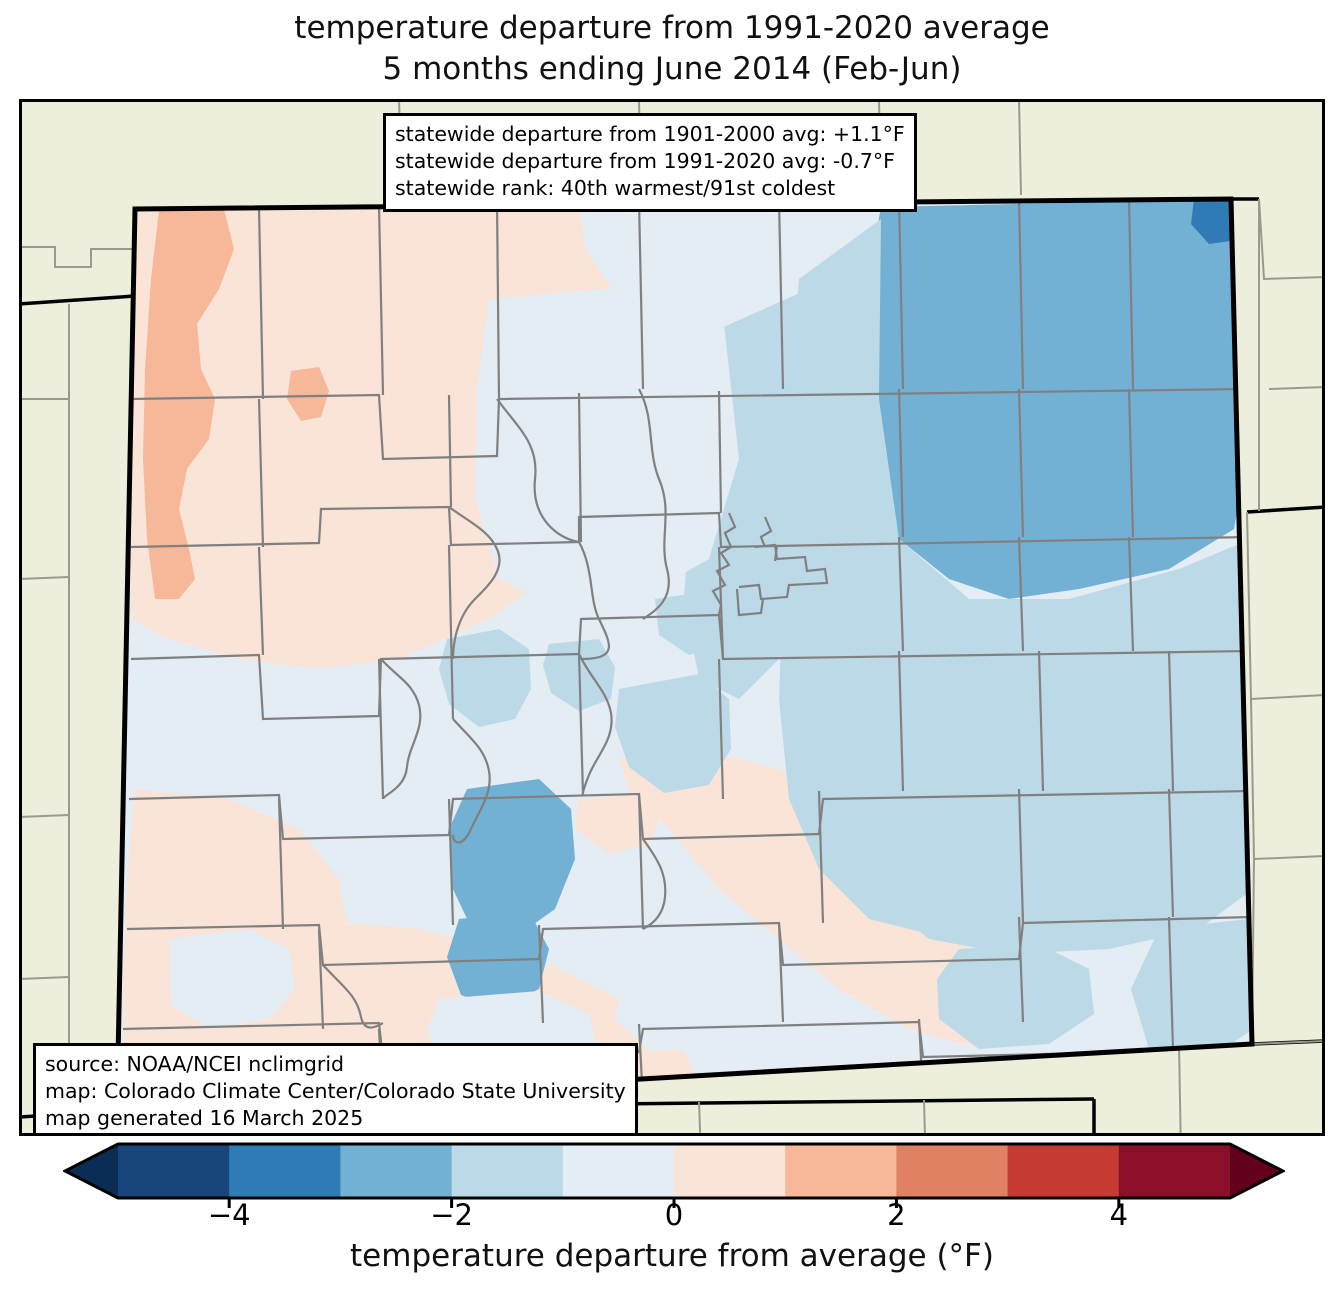 Image resolution: width=1344 pixels, height=1299 pixels. I want to click on band-1-to-2-nw-blob, so click(308, 394).